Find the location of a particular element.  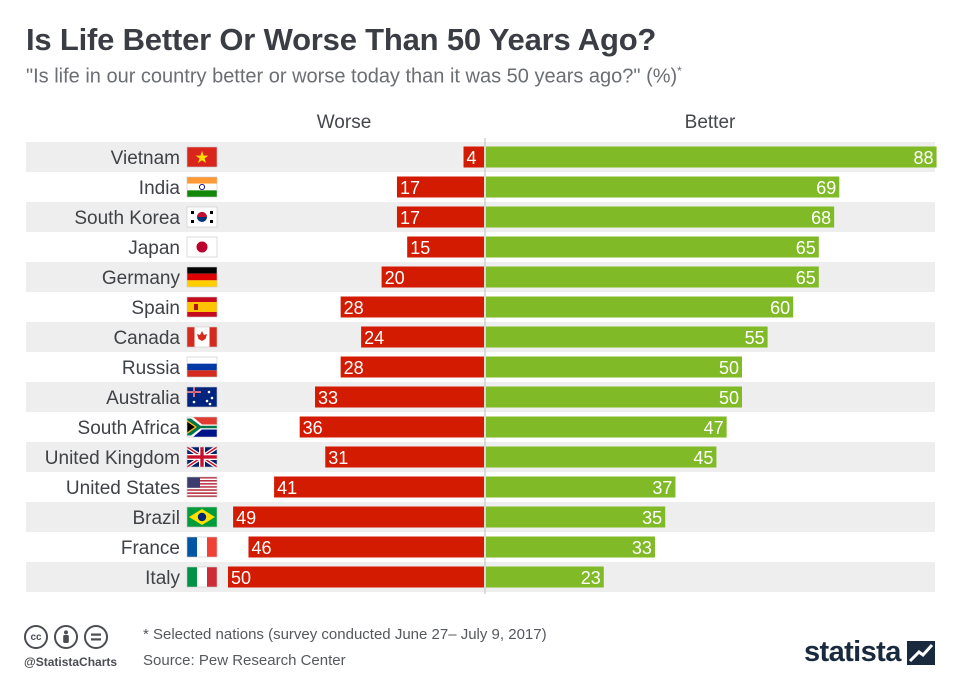

data-label-better: 65 is located at coordinates (806, 278).